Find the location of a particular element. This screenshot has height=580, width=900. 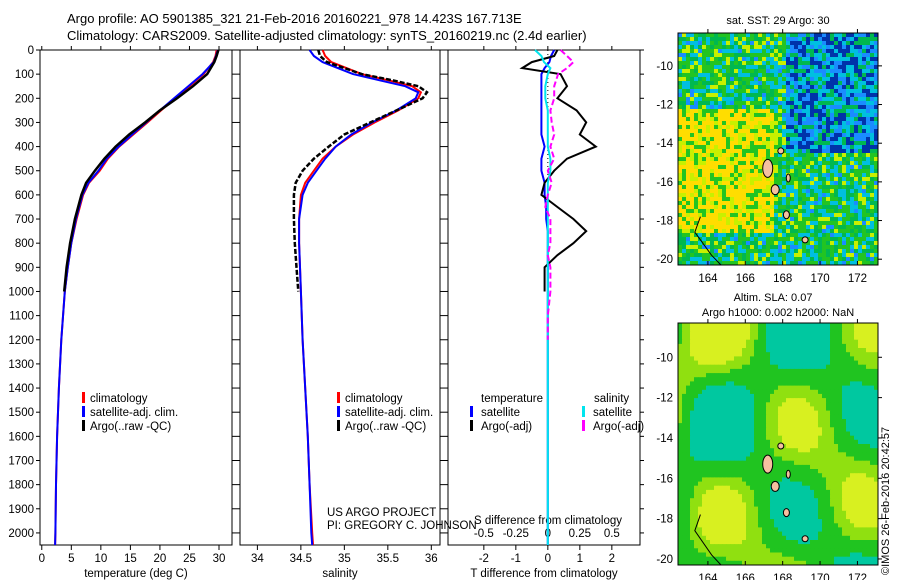

legend-swatch is located at coordinates (338, 397).